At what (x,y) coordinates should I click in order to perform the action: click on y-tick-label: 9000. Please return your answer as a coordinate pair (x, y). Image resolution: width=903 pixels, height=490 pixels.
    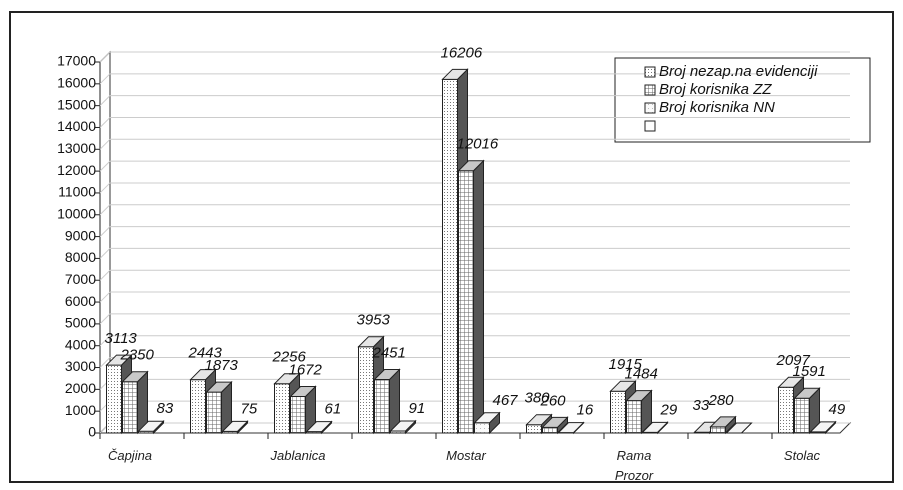
    Looking at the image, I should click on (80, 235).